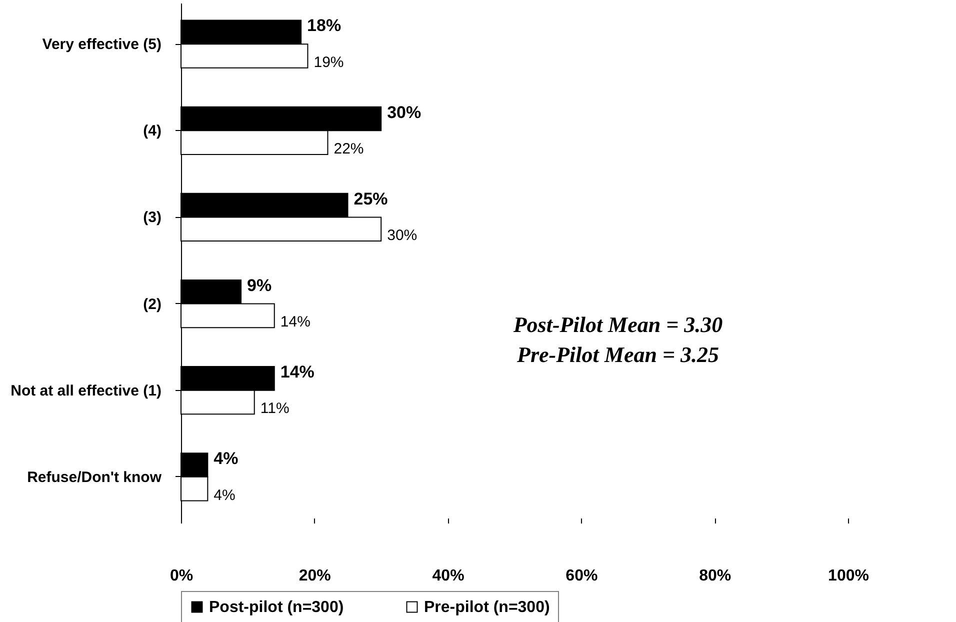 The height and width of the screenshot is (622, 956). What do you see at coordinates (371, 198) in the screenshot?
I see `data-label: 25%` at bounding box center [371, 198].